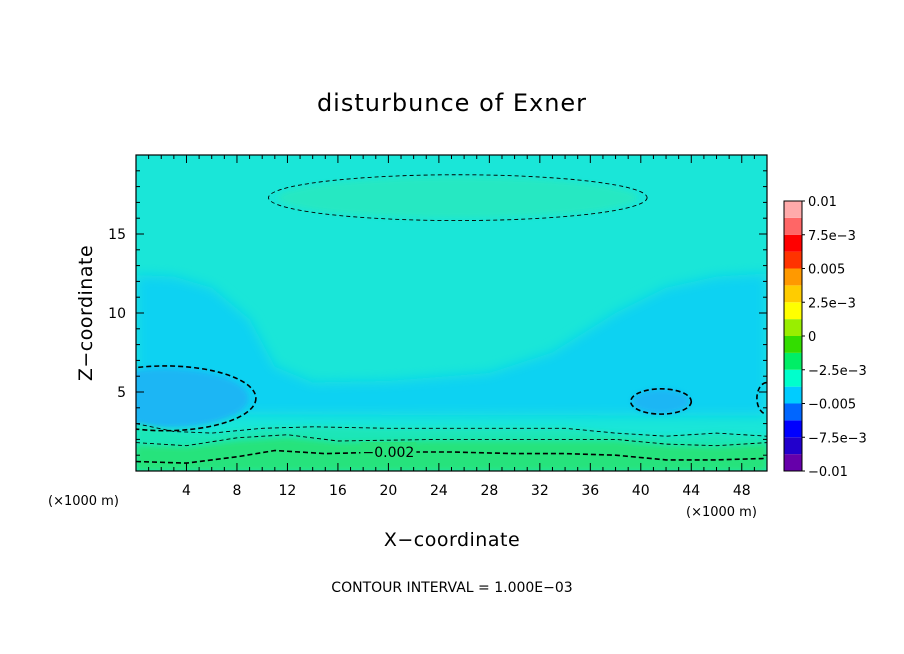 Image resolution: width=904 pixels, height=654 pixels. What do you see at coordinates (721, 512) in the screenshot?
I see `x-unit-right: (×1000 m)` at bounding box center [721, 512].